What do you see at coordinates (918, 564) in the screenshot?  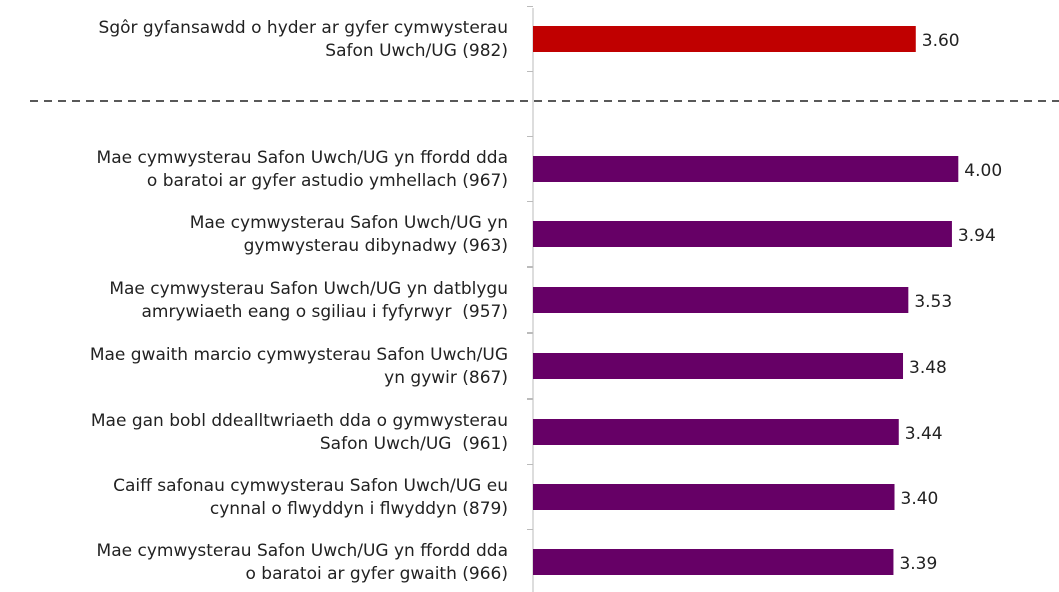 I see `value-label: 3.39` at bounding box center [918, 564].